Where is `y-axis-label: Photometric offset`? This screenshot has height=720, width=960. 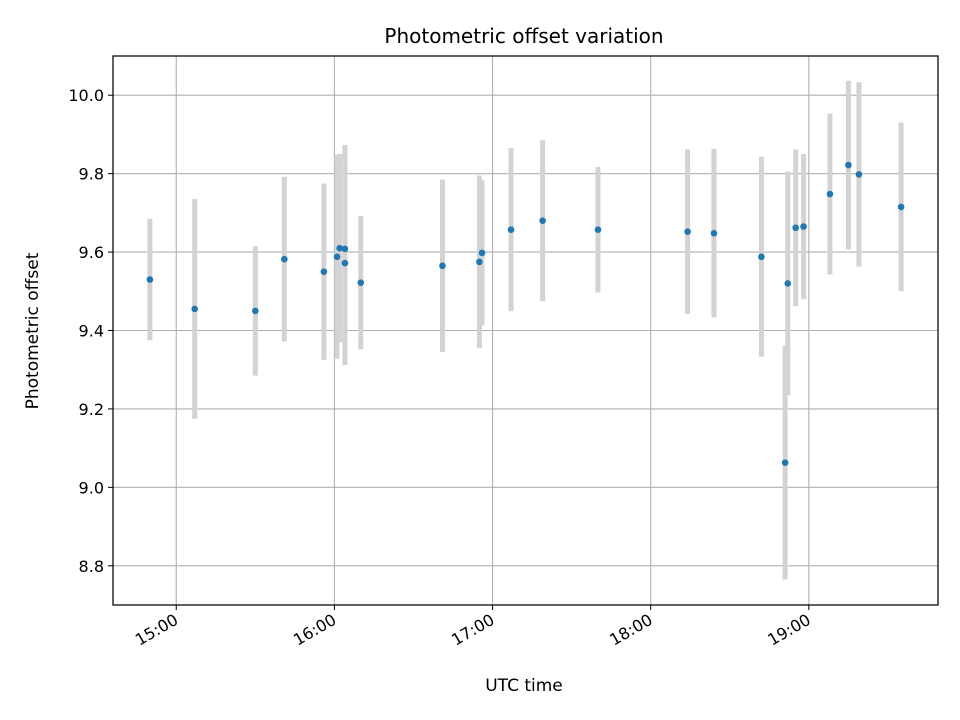 y-axis-label: Photometric offset is located at coordinates (33, 330).